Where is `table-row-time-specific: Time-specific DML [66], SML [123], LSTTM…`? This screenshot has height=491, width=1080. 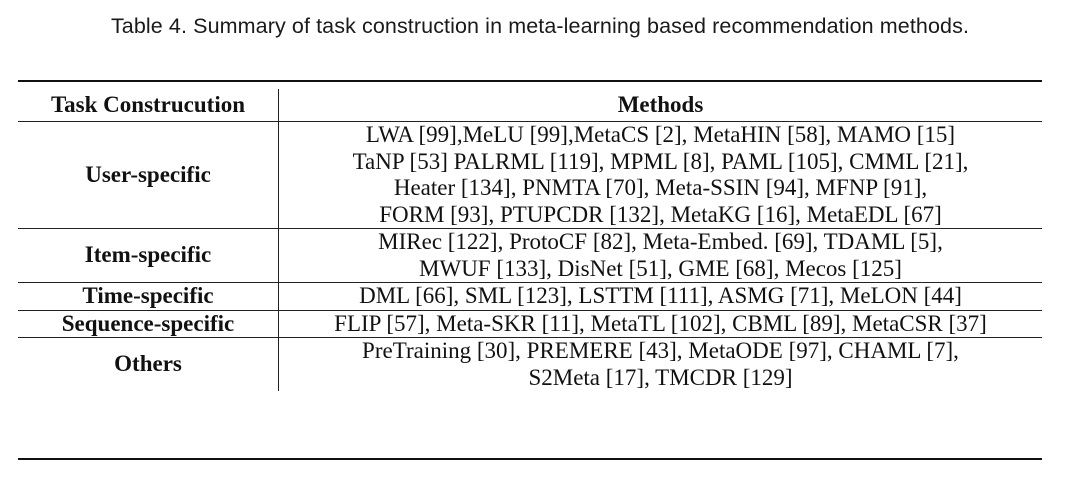
table-row-time-specific: Time-specific DML [66], SML [123], LSTTM… is located at coordinates (530, 296).